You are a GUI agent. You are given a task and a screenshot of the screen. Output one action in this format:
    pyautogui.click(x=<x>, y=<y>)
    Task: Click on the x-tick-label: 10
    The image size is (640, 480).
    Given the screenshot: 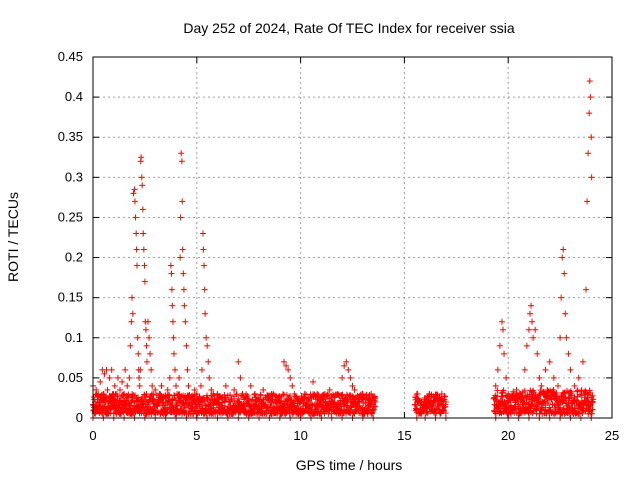 What is the action you would take?
    pyautogui.click(x=300, y=435)
    